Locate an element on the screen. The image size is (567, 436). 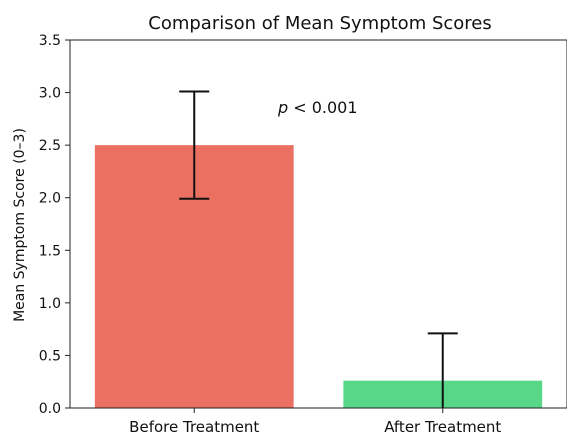
significance-annotation: p < 0.001 is located at coordinates (317, 107).